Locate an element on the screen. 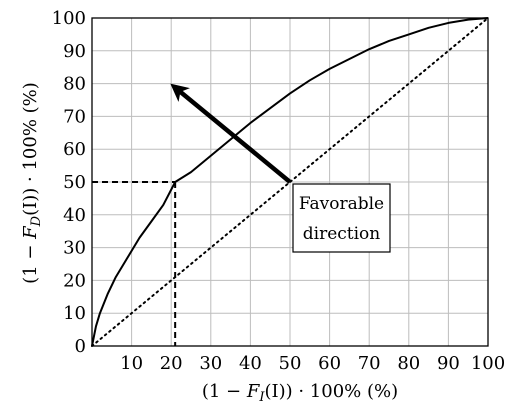 The width and height of the screenshot is (506, 410). annotation-box: Favorable direction is located at coordinates (341, 218).